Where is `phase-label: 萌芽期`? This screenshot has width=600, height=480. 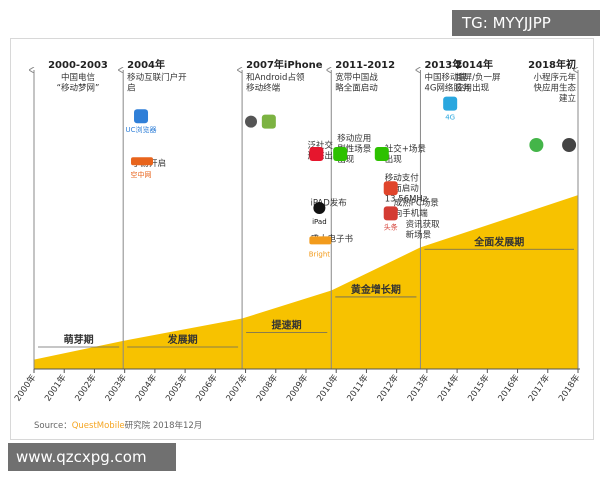 phase-label: 萌芽期 is located at coordinates (79, 339).